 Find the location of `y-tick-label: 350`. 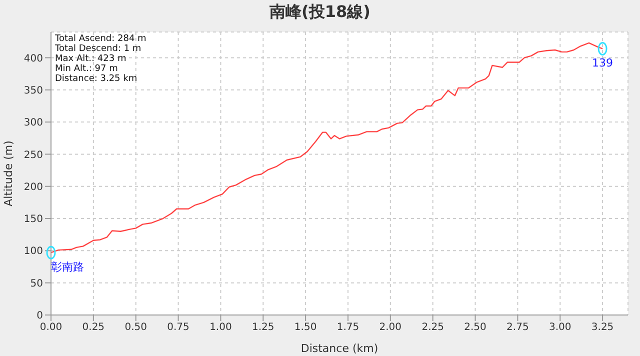

y-tick-label: 350 is located at coordinates (33, 90).